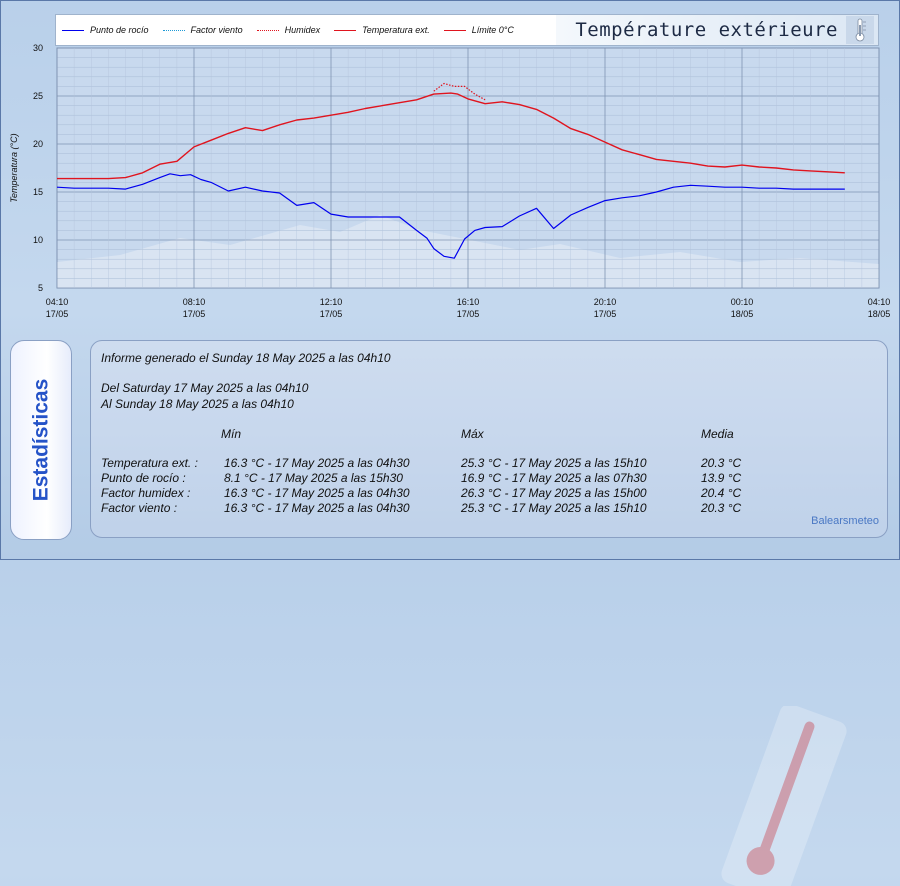 Image resolution: width=900 pixels, height=886 pixels. I want to click on stats-side-label: Estadísticas, so click(41, 440).